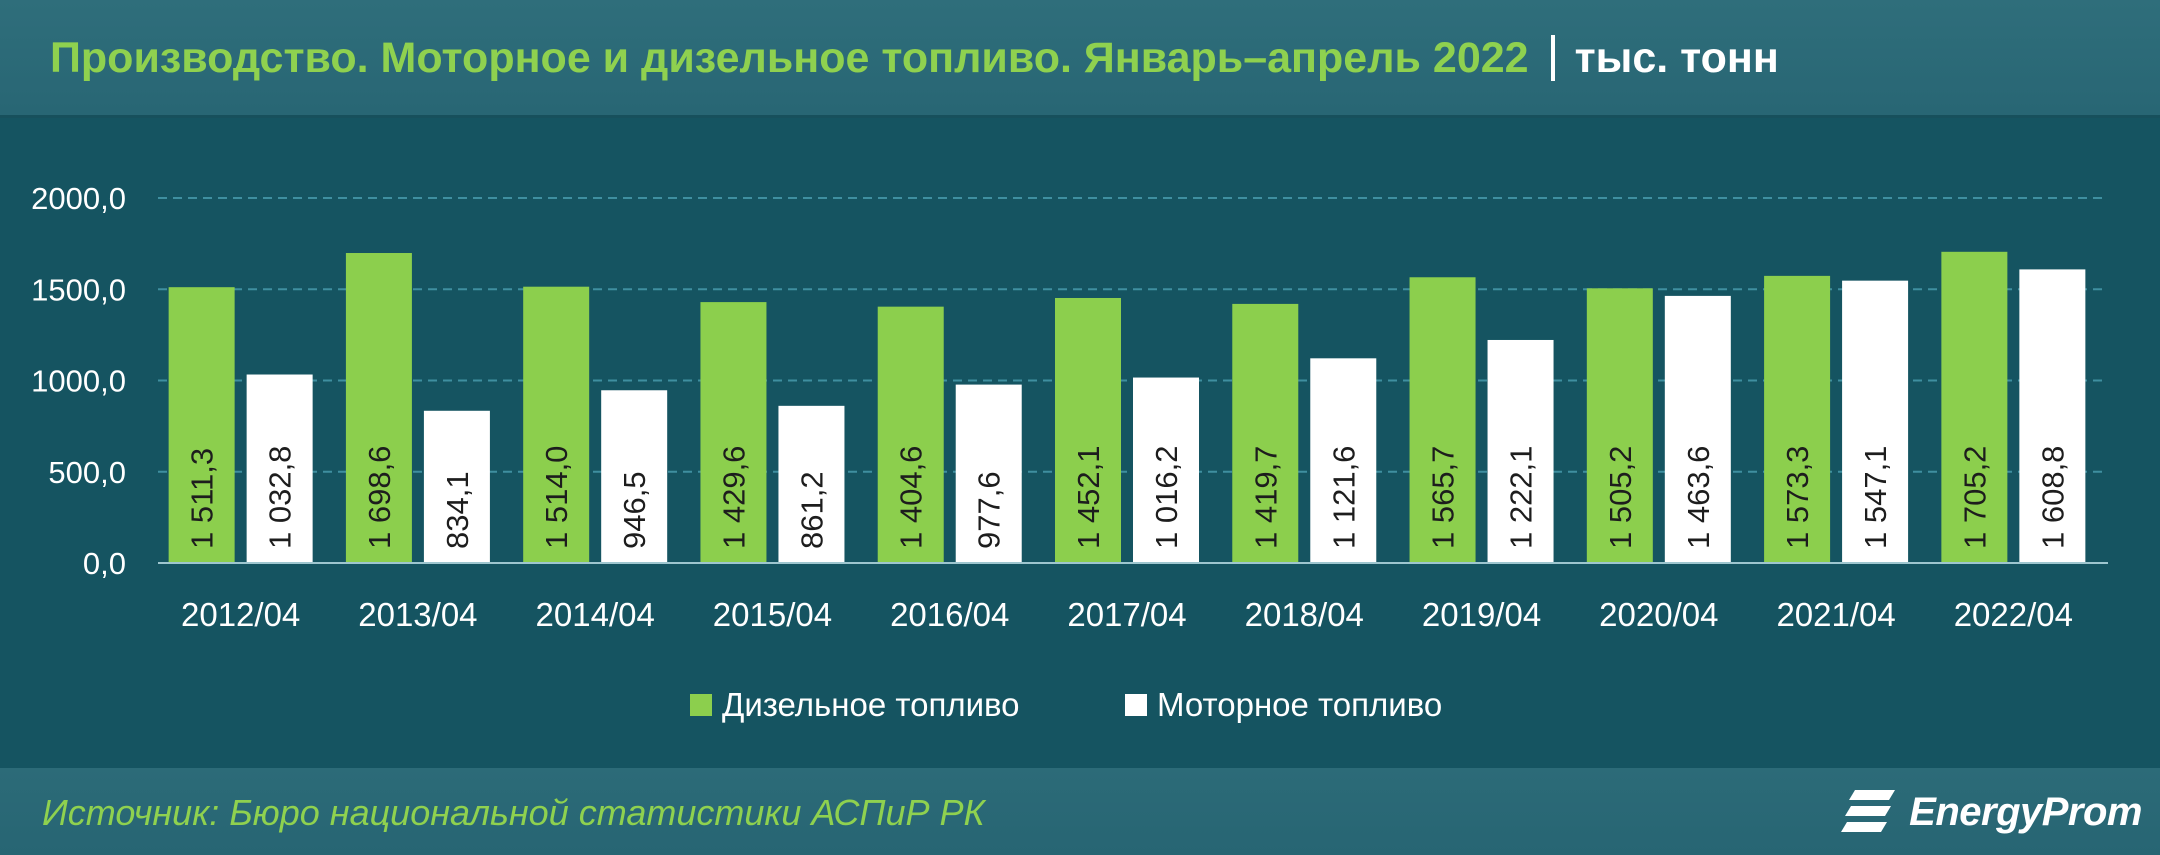 This screenshot has height=855, width=2160. What do you see at coordinates (78, 289) in the screenshot?
I see `y-tick-label: 1500,0` at bounding box center [78, 289].